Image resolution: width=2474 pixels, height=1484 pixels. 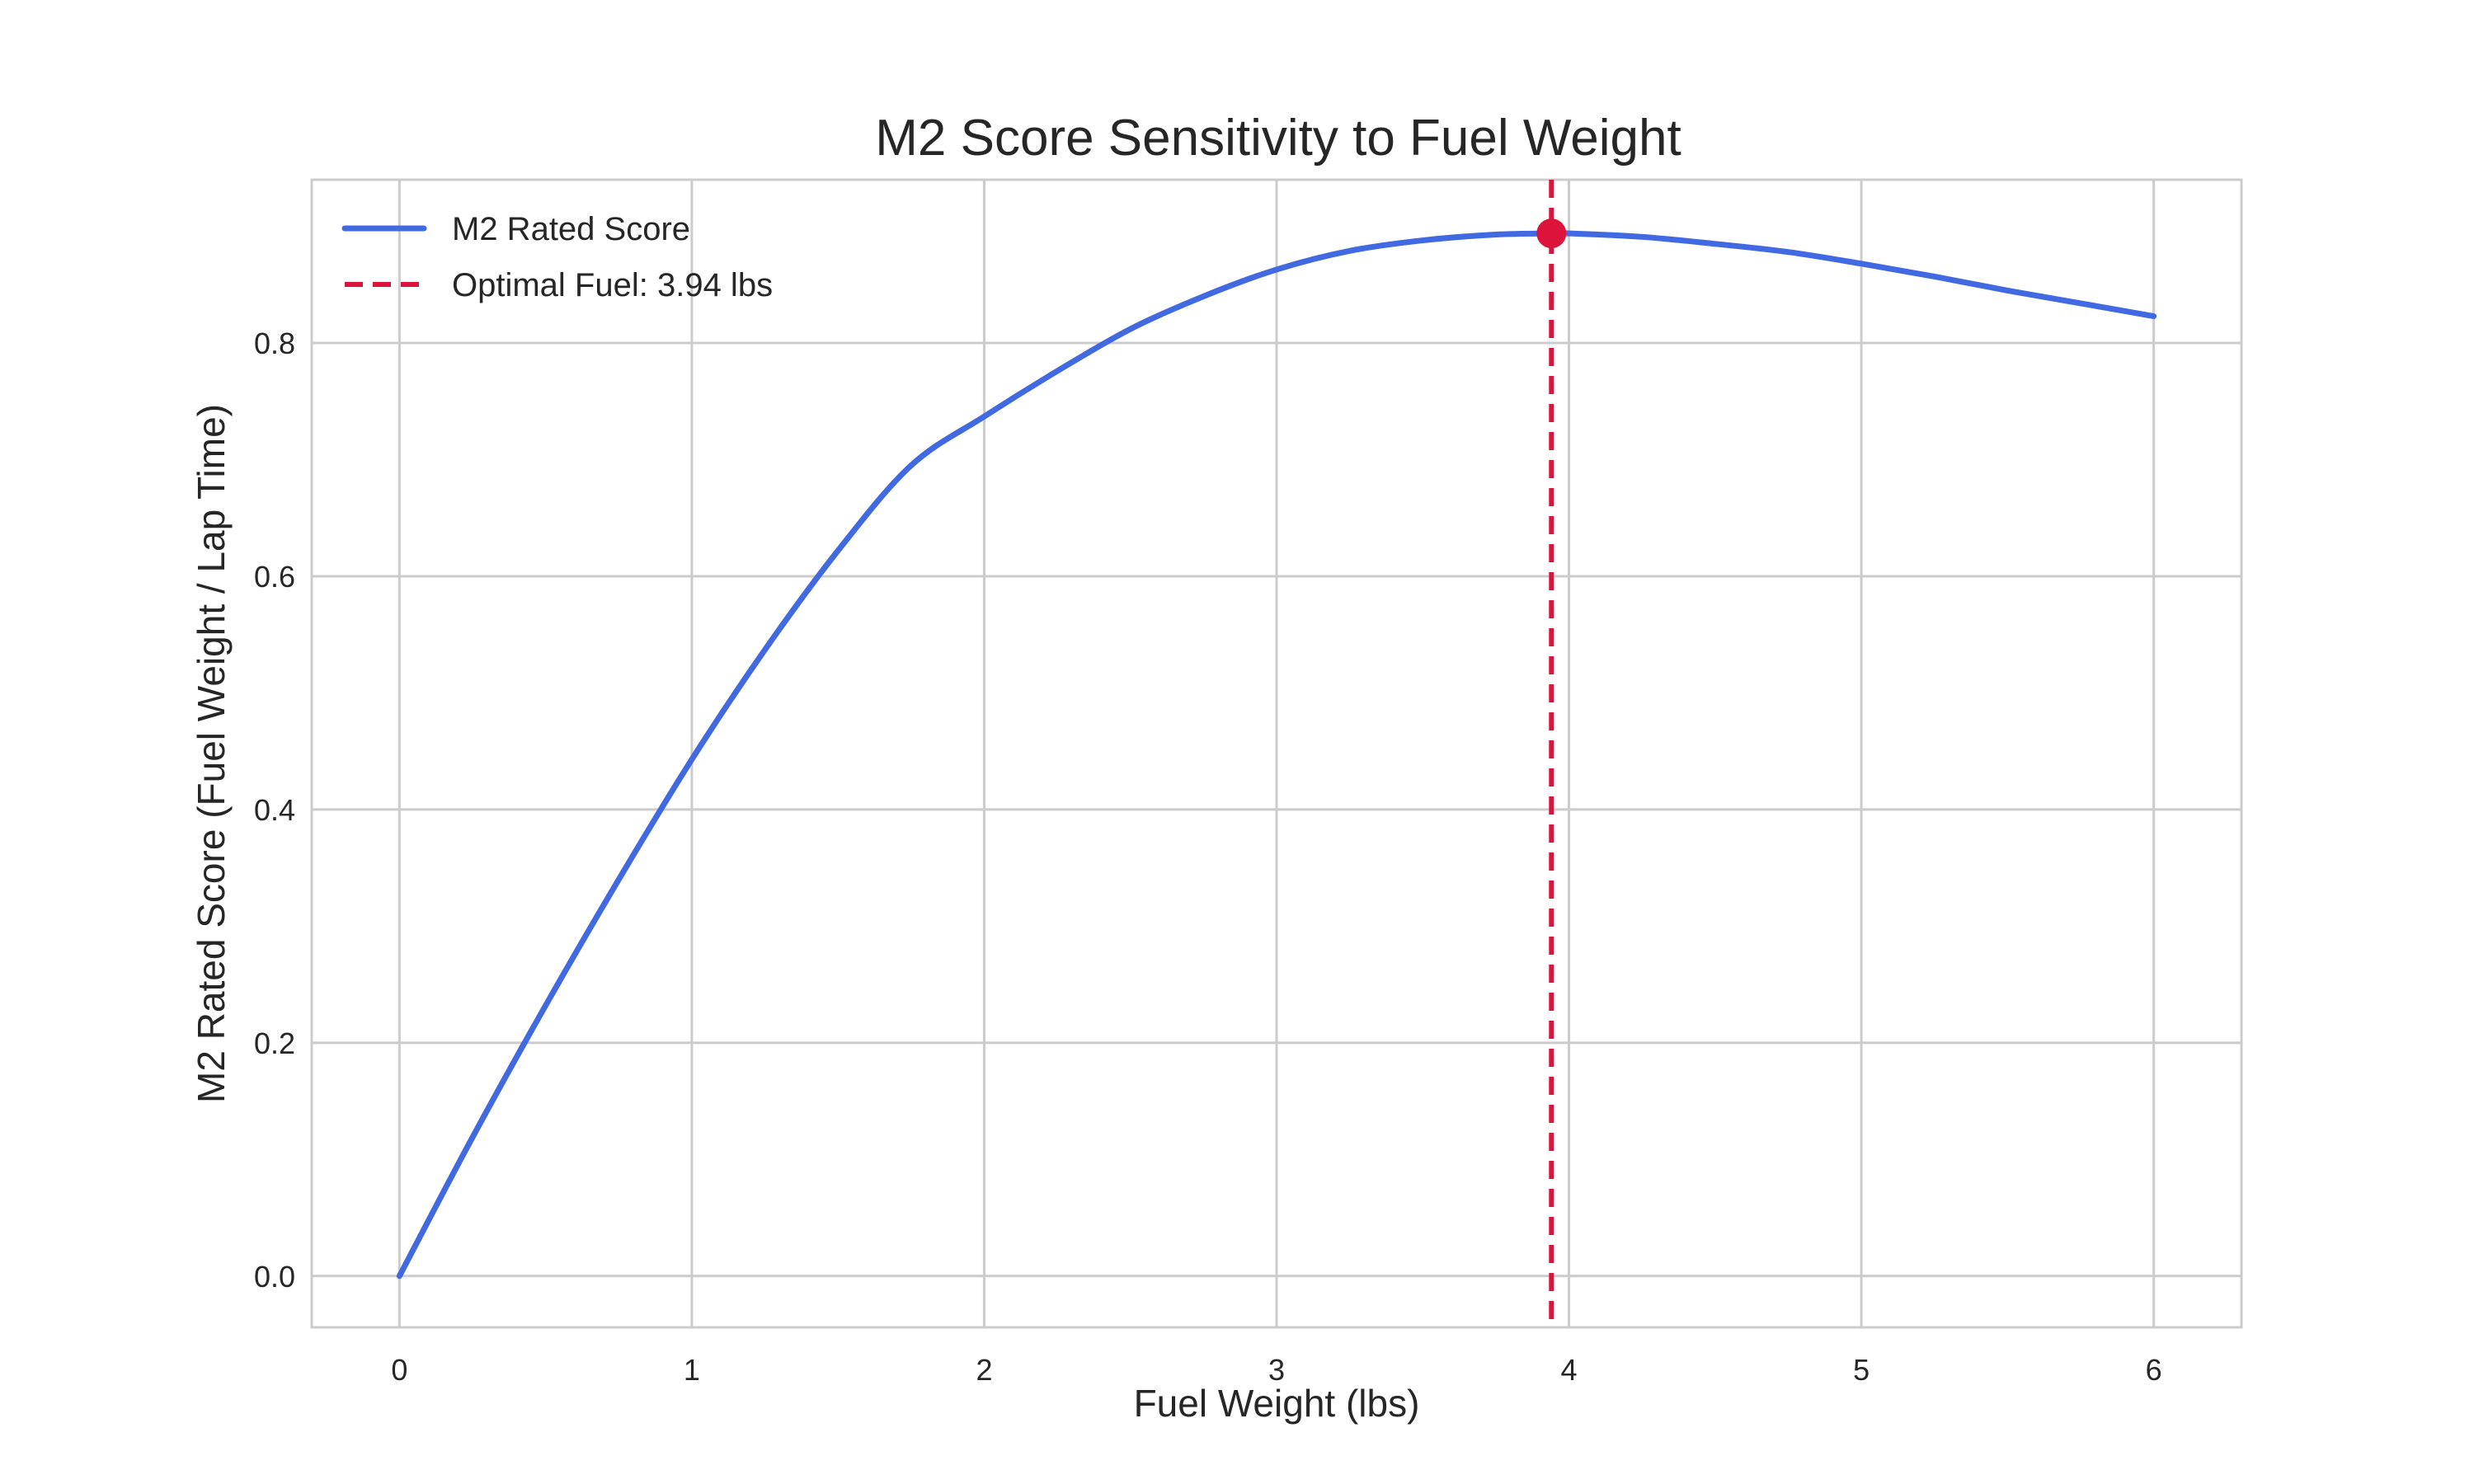 What do you see at coordinates (274, 1277) in the screenshot?
I see `y-tick-label: 0.0` at bounding box center [274, 1277].